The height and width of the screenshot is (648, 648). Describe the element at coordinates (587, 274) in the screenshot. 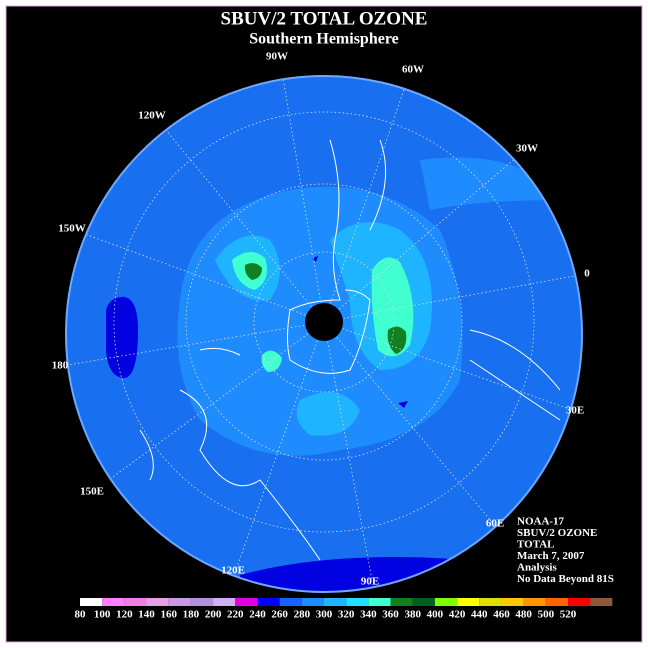

I see `longitude-label: 0` at that location.